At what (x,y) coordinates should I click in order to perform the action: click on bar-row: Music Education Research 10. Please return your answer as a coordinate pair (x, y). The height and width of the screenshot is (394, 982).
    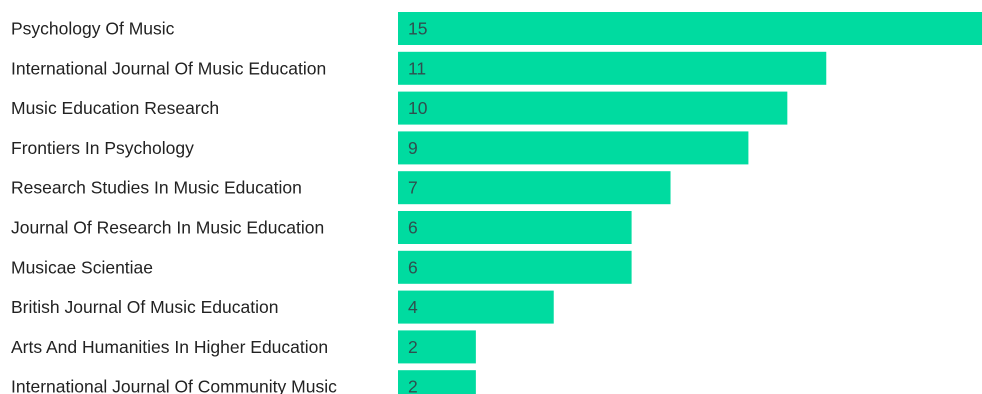
    Looking at the image, I should click on (399, 108).